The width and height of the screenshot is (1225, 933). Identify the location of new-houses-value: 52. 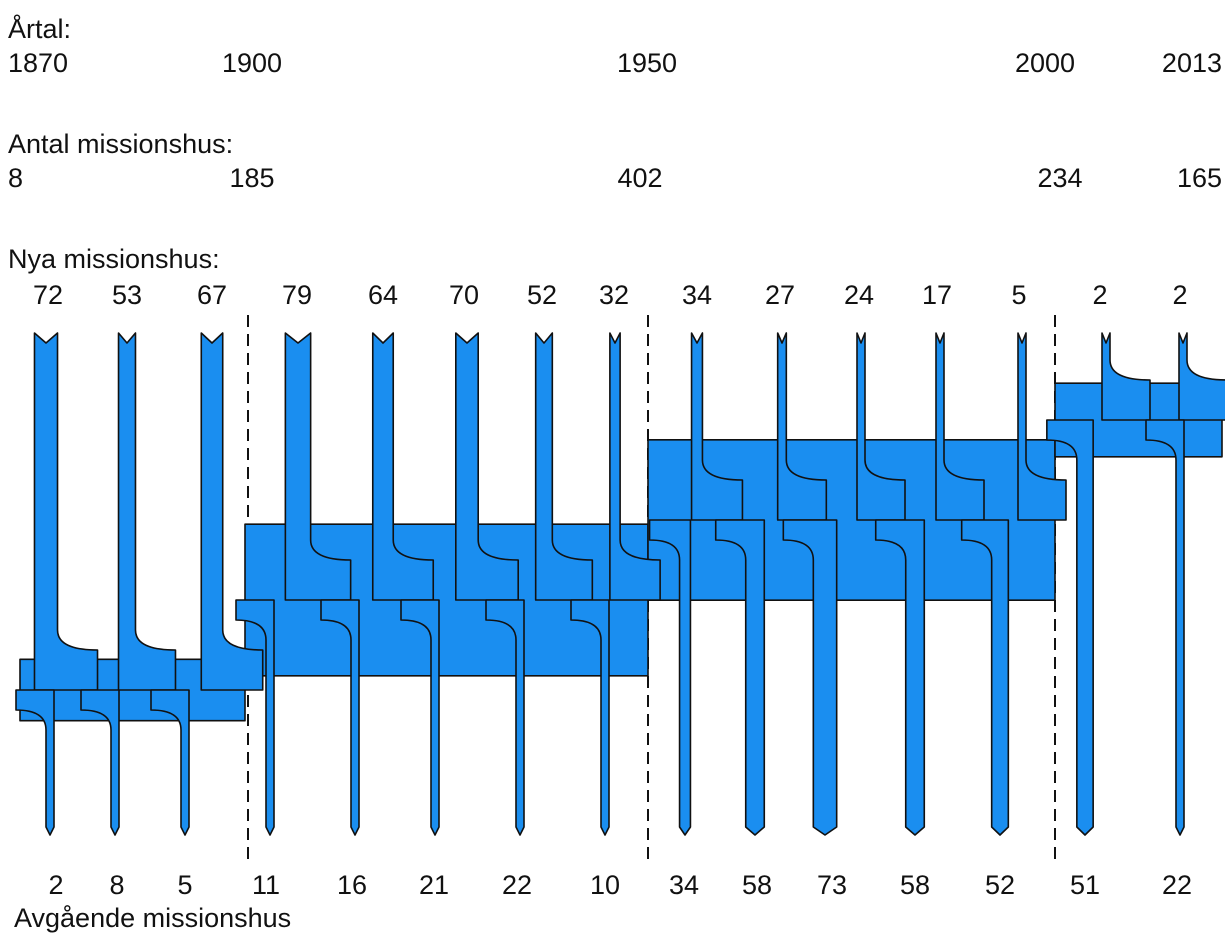
(542, 295).